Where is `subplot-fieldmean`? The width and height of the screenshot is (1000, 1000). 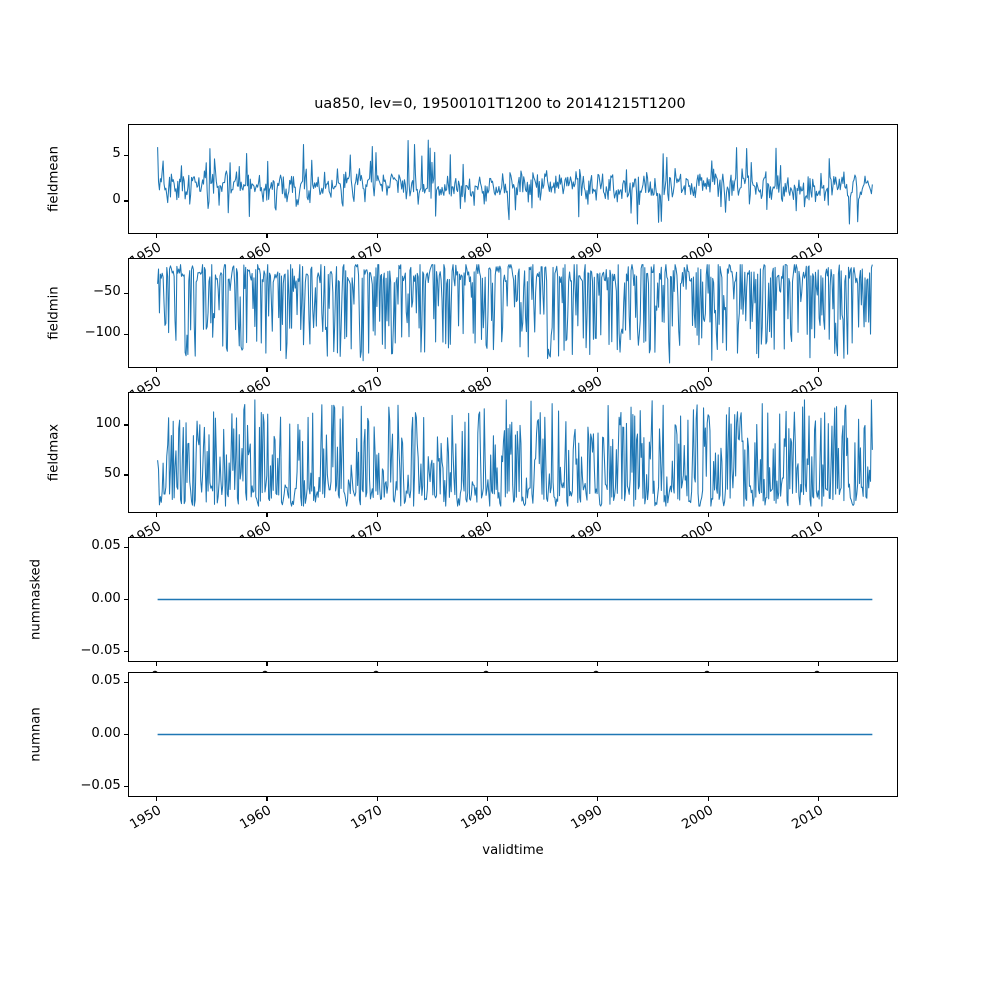 subplot-fieldmean is located at coordinates (513, 179).